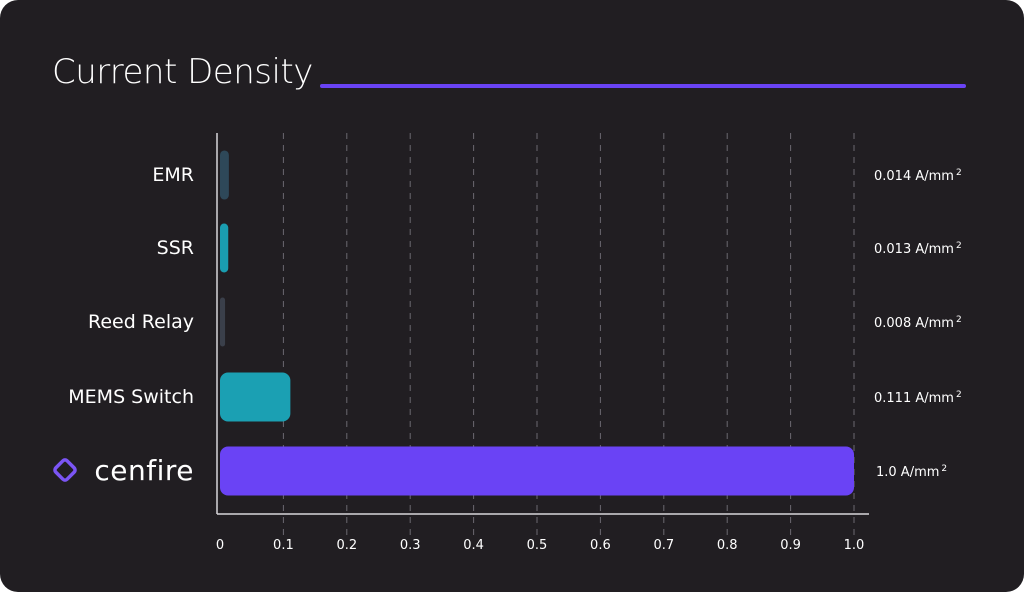 Image resolution: width=1024 pixels, height=592 pixels. Describe the element at coordinates (410, 545) in the screenshot. I see `x-tick-label: 0.3` at that location.